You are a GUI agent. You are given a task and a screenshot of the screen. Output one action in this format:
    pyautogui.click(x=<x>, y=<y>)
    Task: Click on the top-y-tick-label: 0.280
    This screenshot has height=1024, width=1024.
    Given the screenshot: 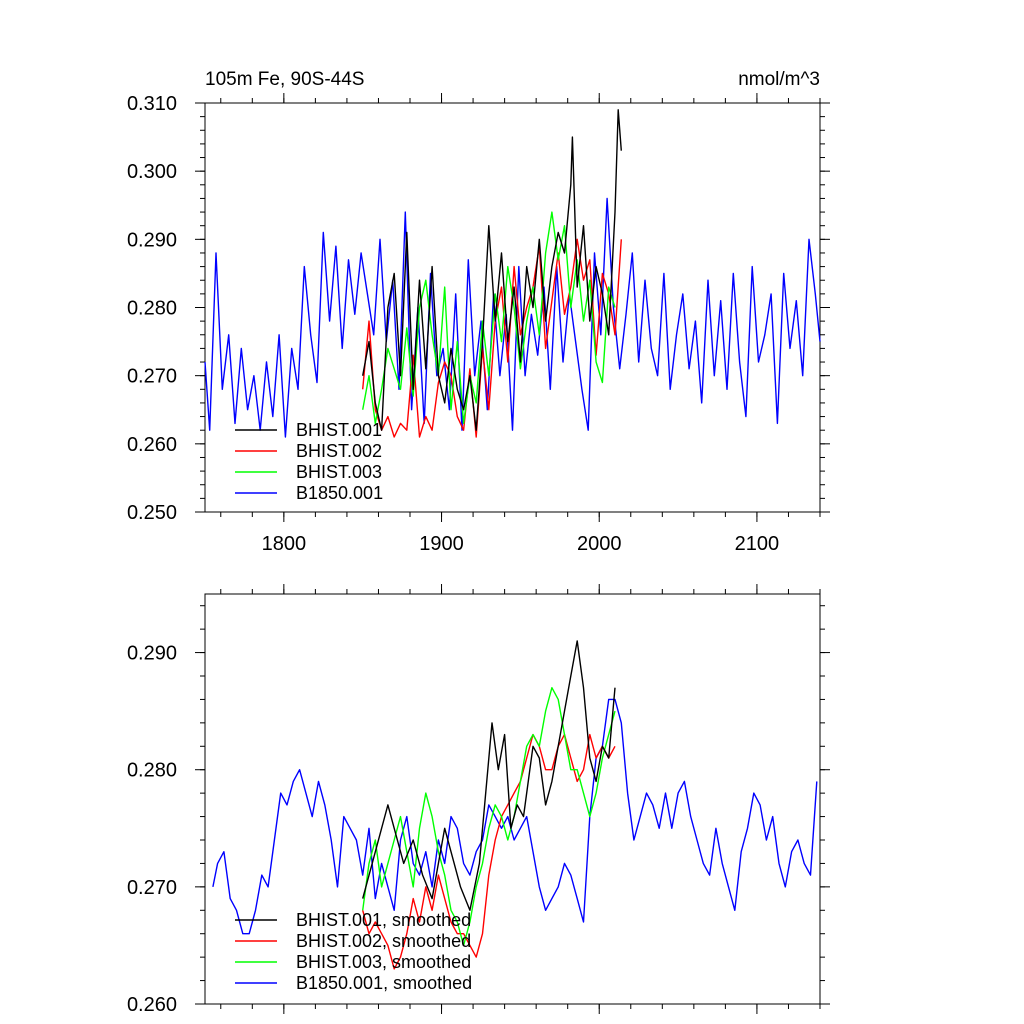 What is the action you would take?
    pyautogui.click(x=152, y=309)
    